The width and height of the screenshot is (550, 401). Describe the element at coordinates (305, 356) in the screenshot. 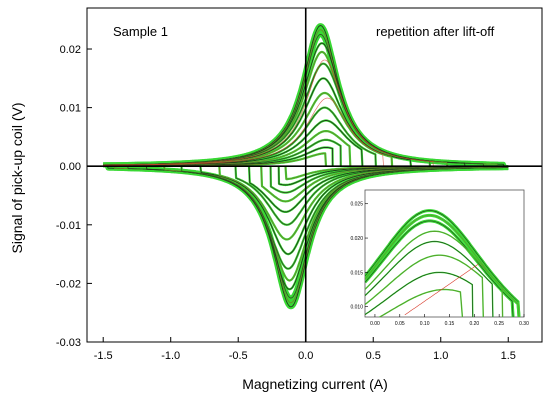

I see `x-tick-label: 0.0` at that location.